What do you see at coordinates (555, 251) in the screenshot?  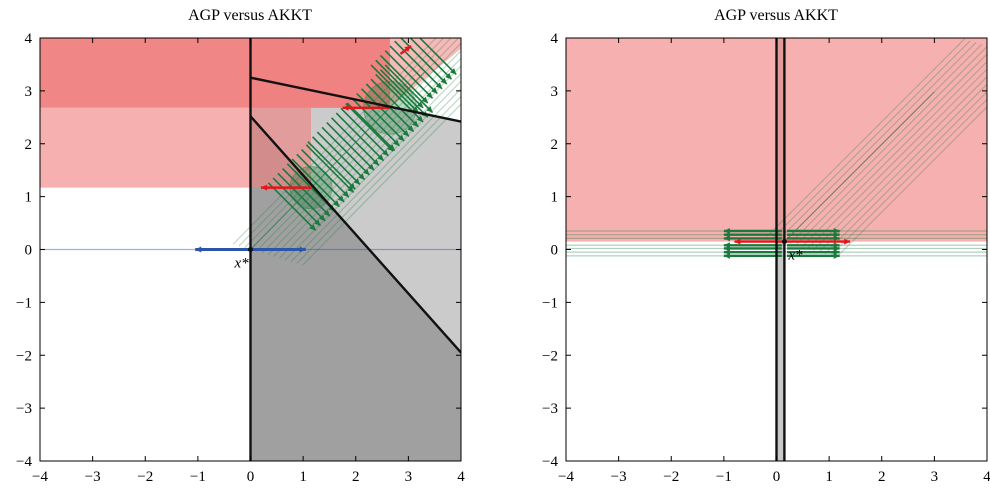 I see `y-tick-label: 0` at bounding box center [555, 251].